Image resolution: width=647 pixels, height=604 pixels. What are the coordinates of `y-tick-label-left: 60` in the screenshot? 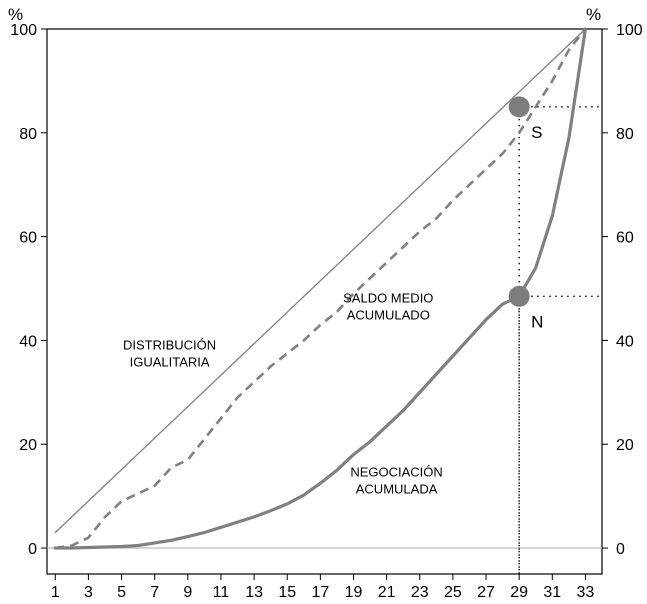 It's located at (28, 238).